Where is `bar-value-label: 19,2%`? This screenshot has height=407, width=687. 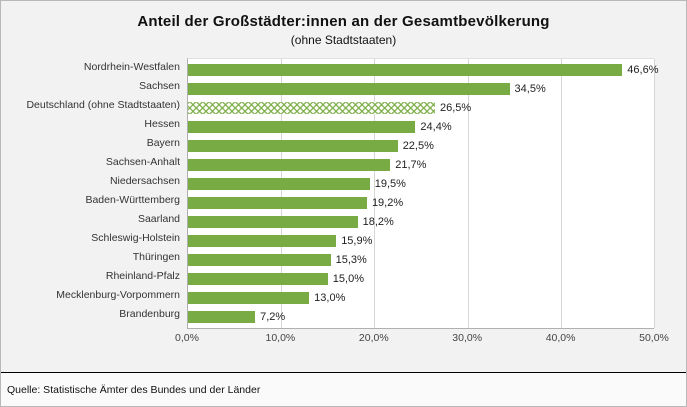 bar-value-label: 19,2% is located at coordinates (387, 202).